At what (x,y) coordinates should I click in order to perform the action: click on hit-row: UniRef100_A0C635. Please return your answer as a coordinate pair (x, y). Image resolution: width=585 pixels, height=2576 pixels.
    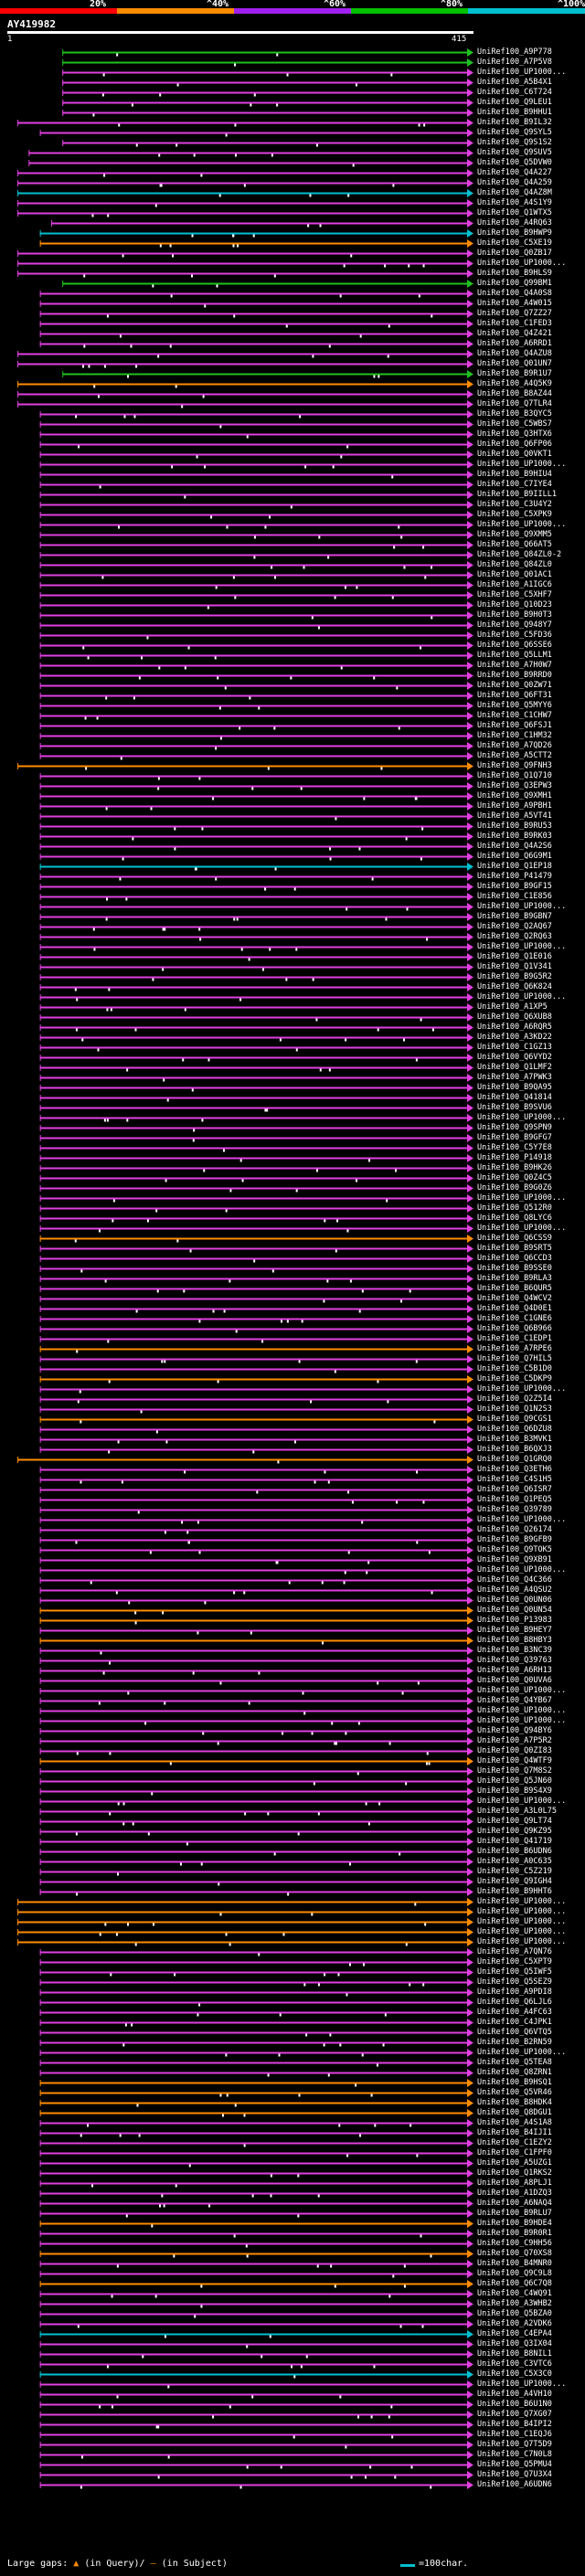
    Looking at the image, I should click on (293, 1862).